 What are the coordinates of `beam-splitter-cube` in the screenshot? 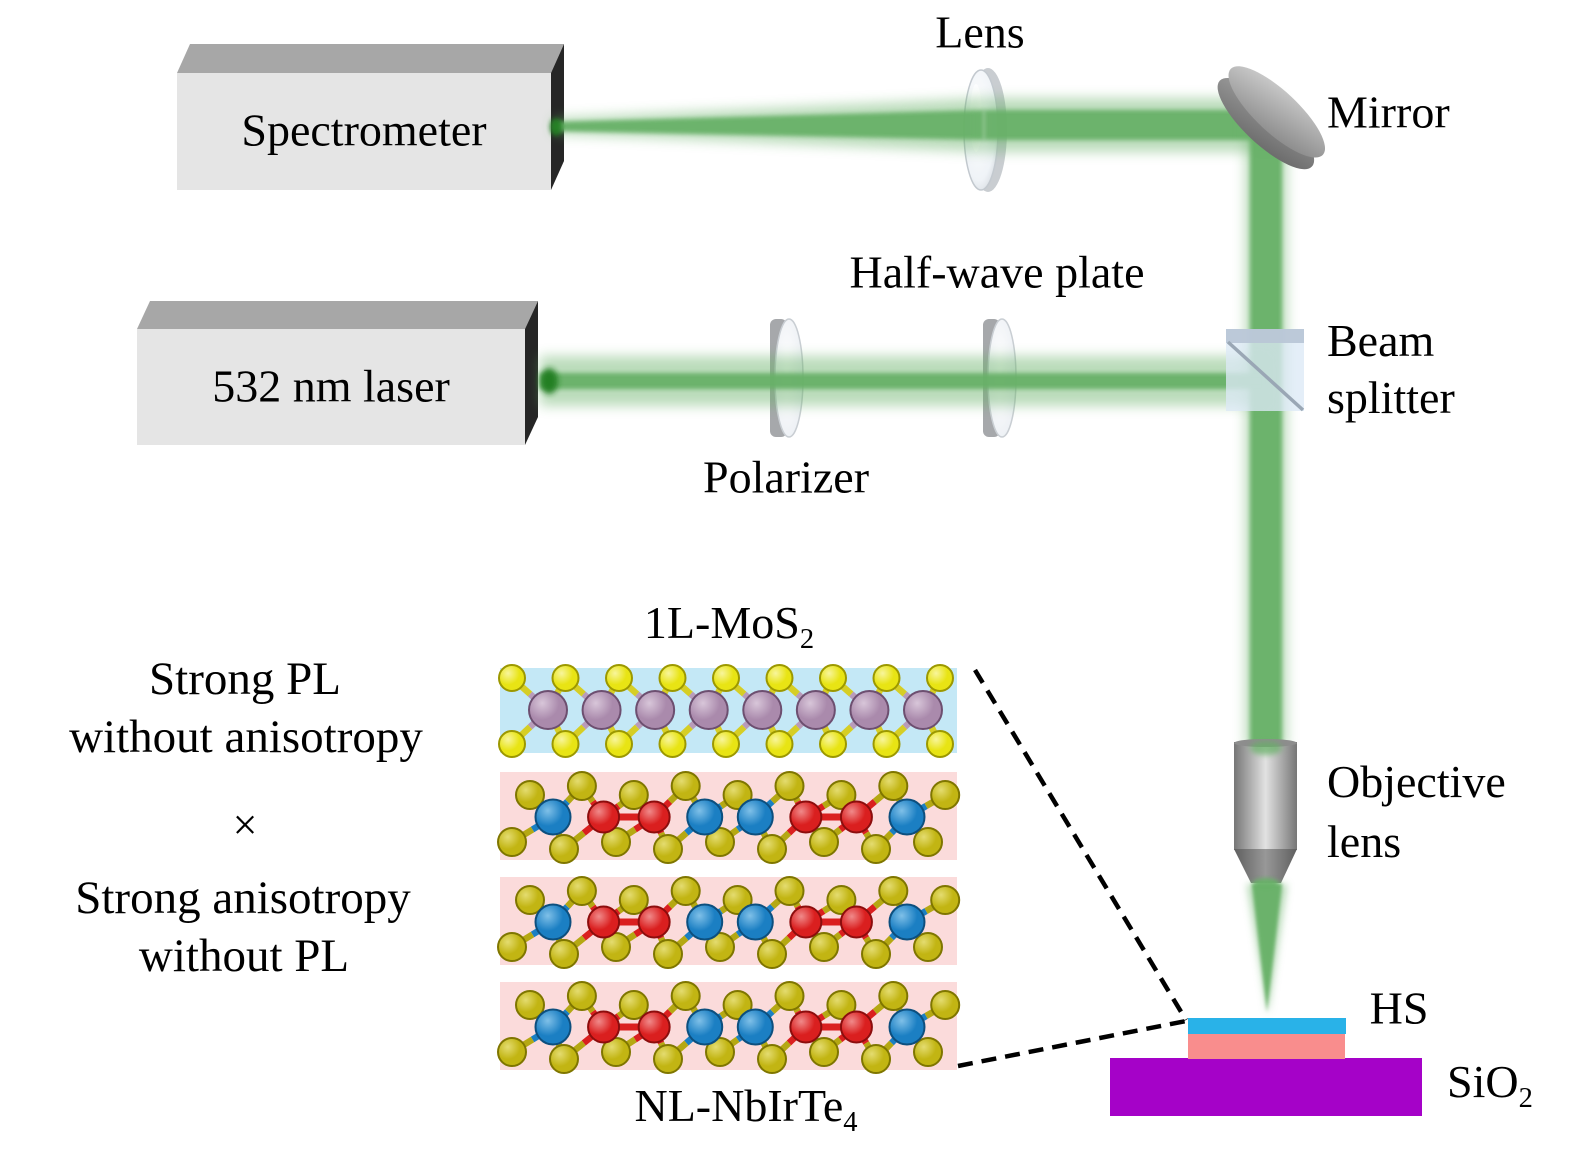 It's located at (1265, 370).